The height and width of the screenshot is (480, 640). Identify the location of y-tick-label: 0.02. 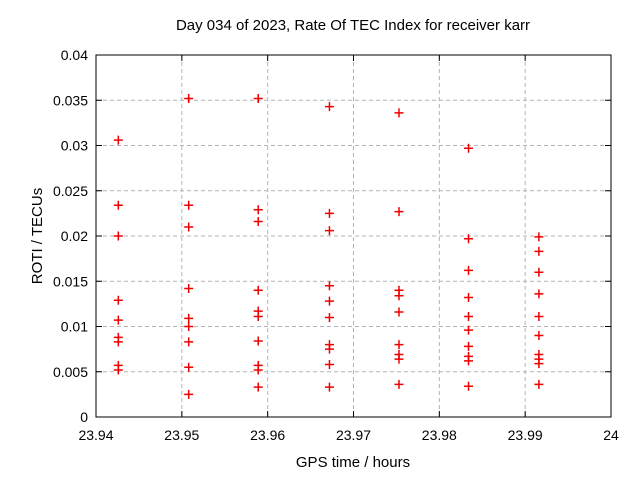
(74, 236).